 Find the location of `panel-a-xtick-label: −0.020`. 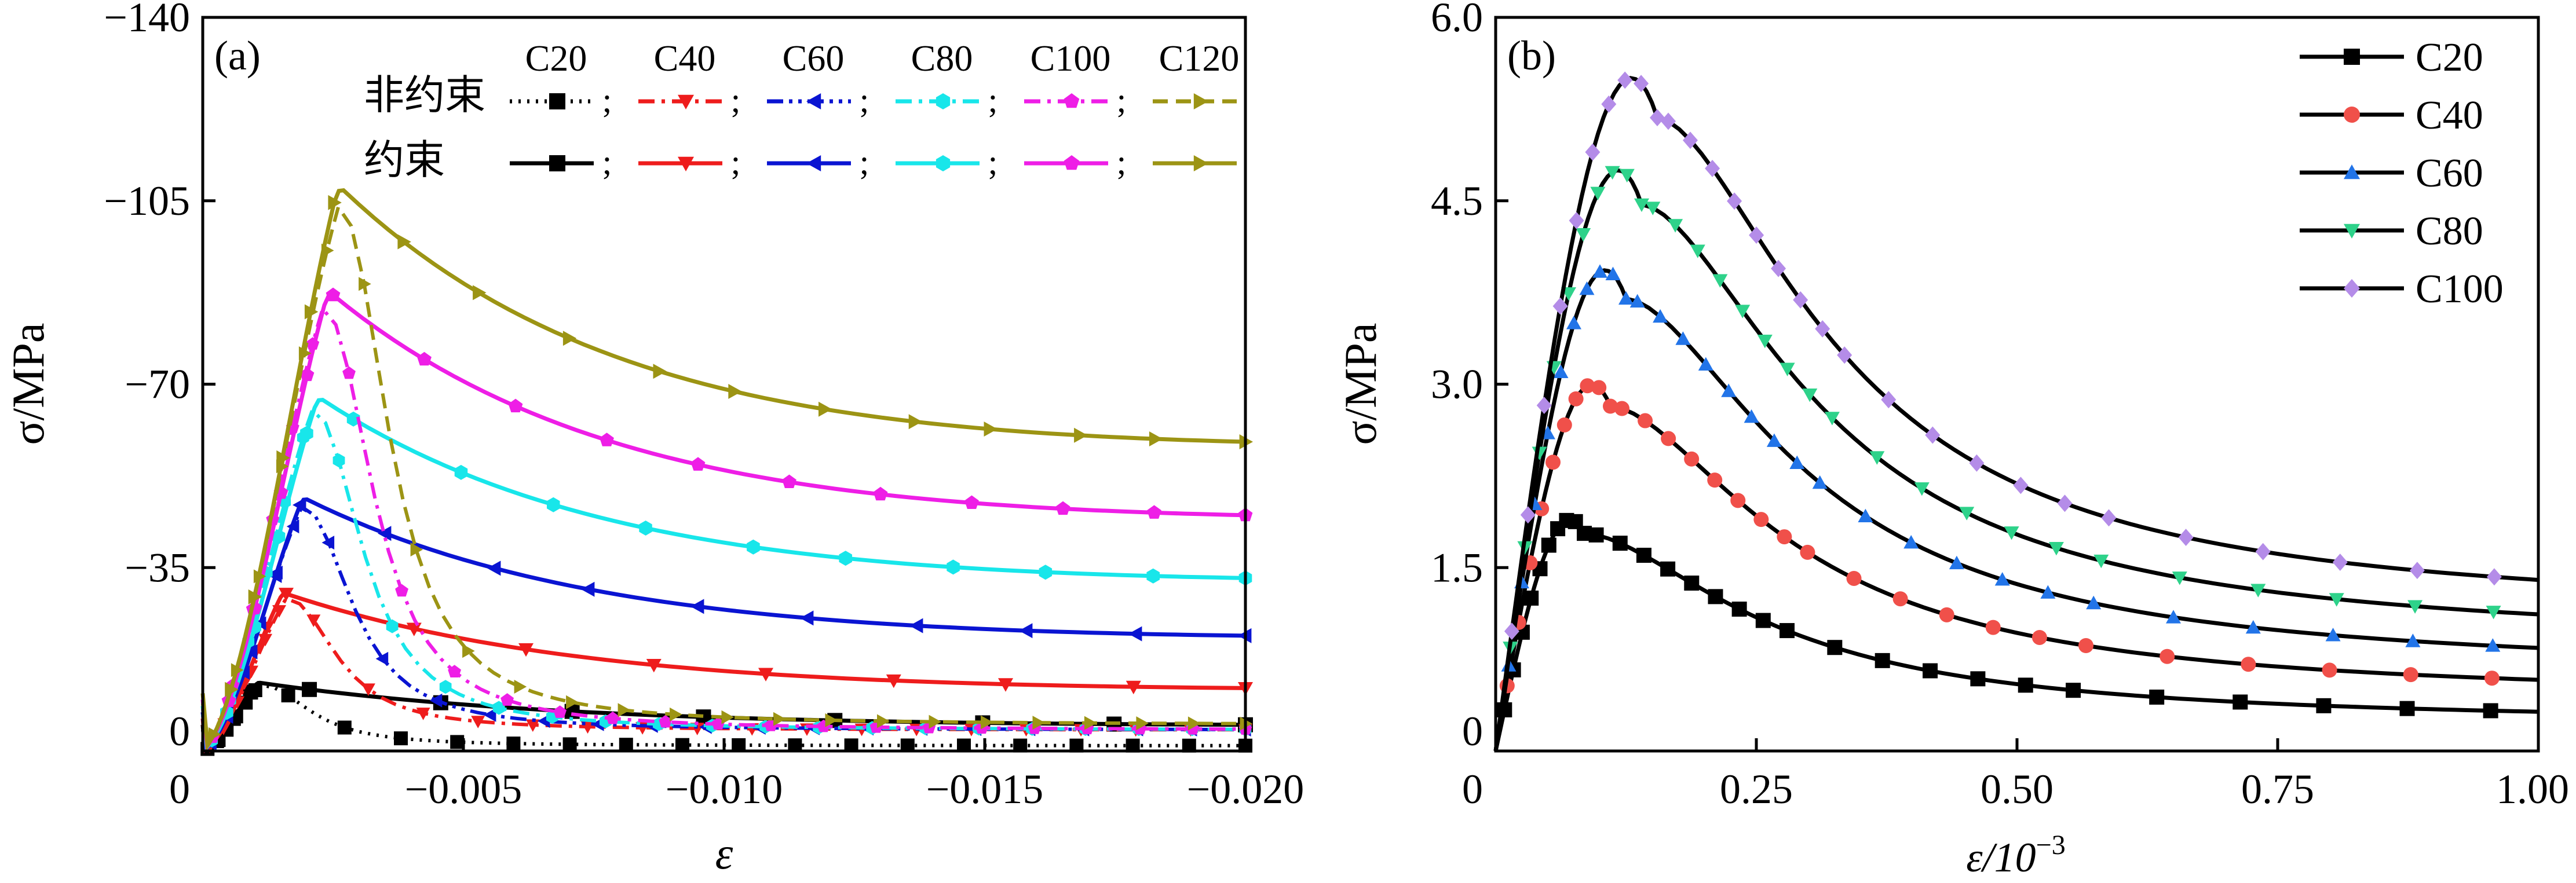

panel-a-xtick-label: −0.020 is located at coordinates (1246, 789).